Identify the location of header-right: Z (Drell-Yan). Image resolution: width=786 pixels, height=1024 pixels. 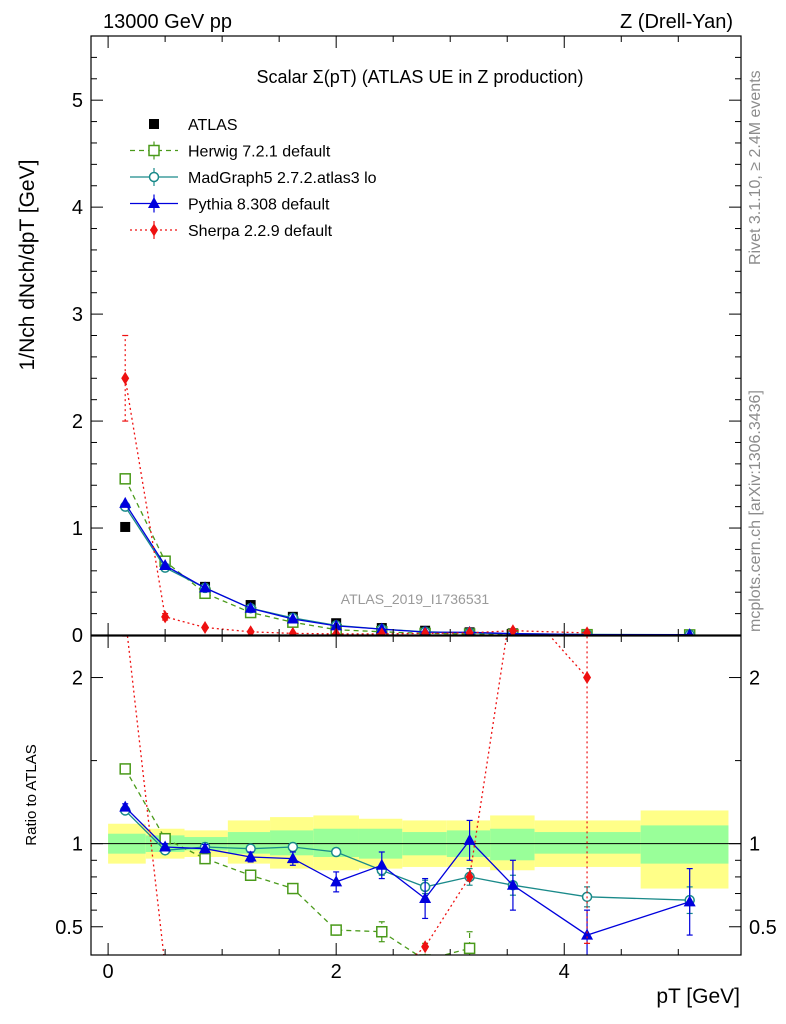
(676, 22).